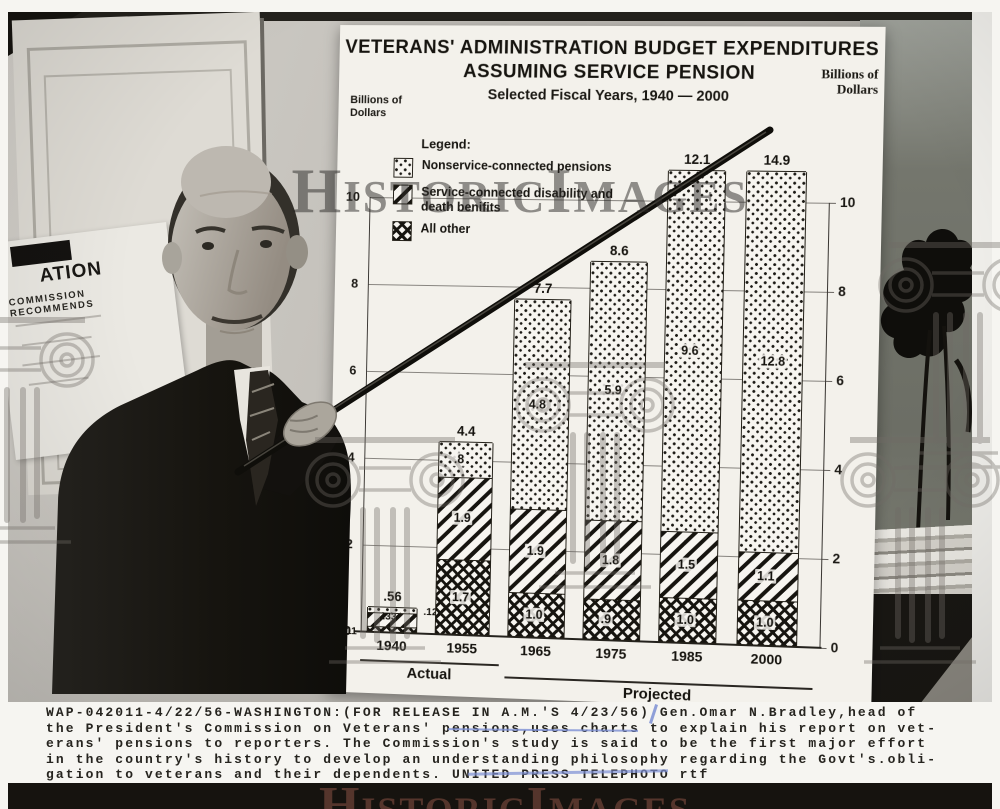  What do you see at coordinates (608, 96) in the screenshot?
I see `chart-subtitle: Selected Fiscal Years, 1940 — 2000` at bounding box center [608, 96].